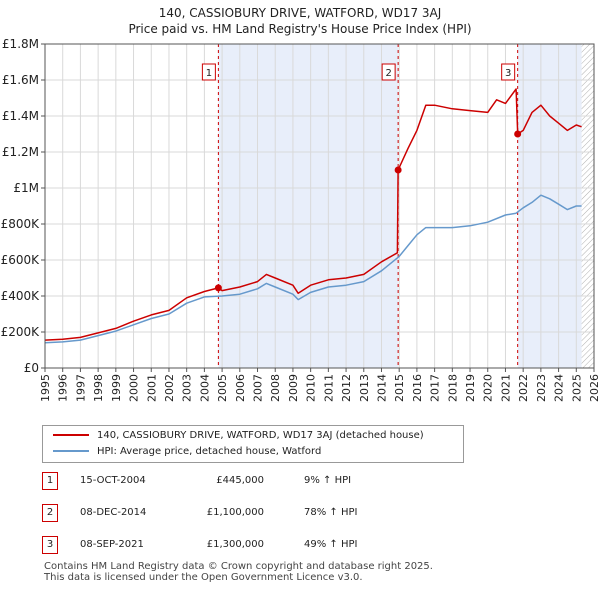 The image size is (600, 590). What do you see at coordinates (31, 368) in the screenshot?
I see `y-tick-label: £0` at bounding box center [31, 368].